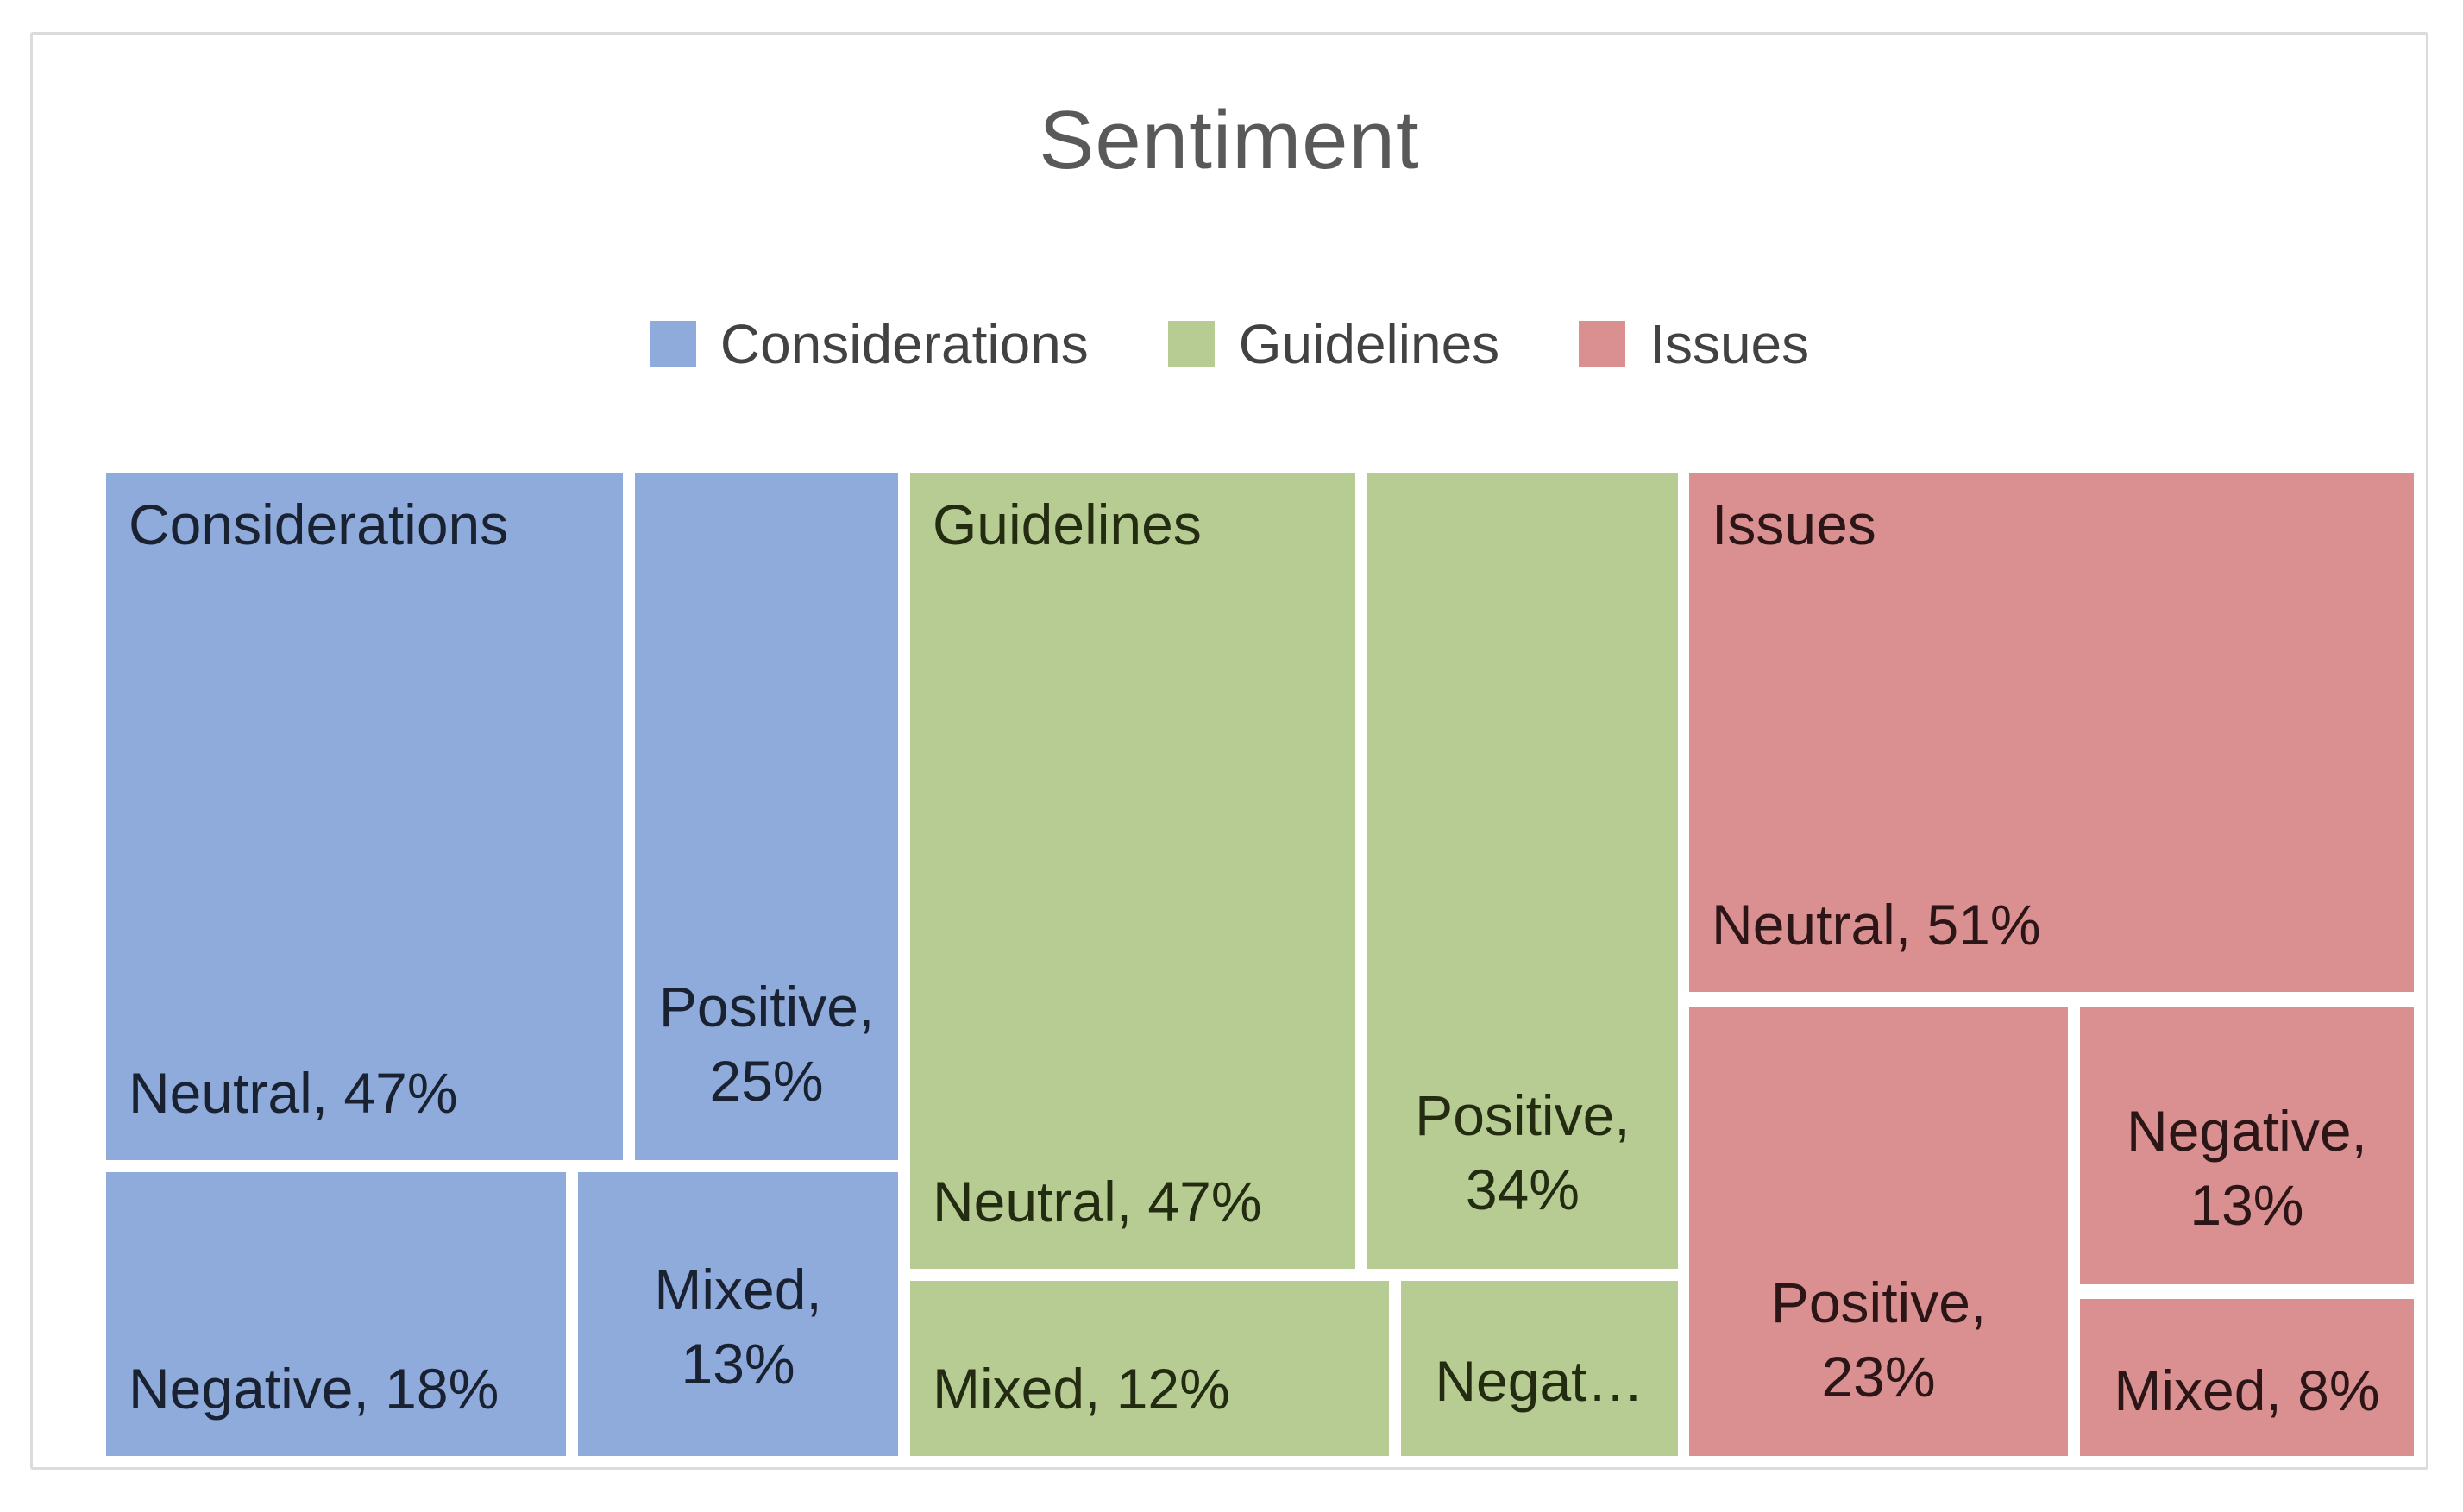 Image resolution: width=2463 pixels, height=1512 pixels. I want to click on treemap-tile-considerations-mixed: Mixed, 13%, so click(738, 1313).